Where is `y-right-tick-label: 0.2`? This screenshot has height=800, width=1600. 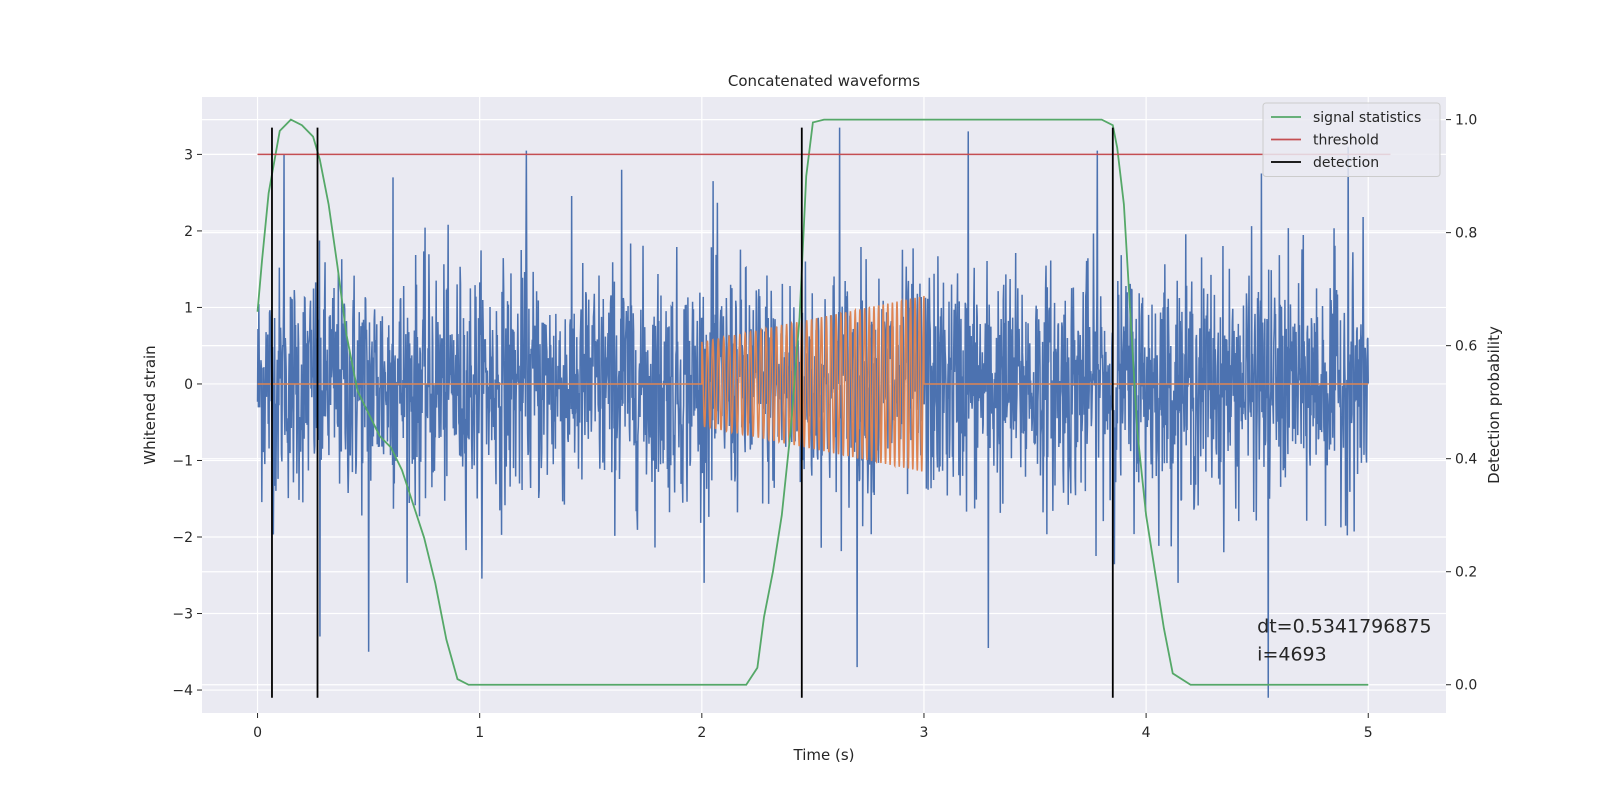
y-right-tick-label: 0.2 is located at coordinates (1466, 573).